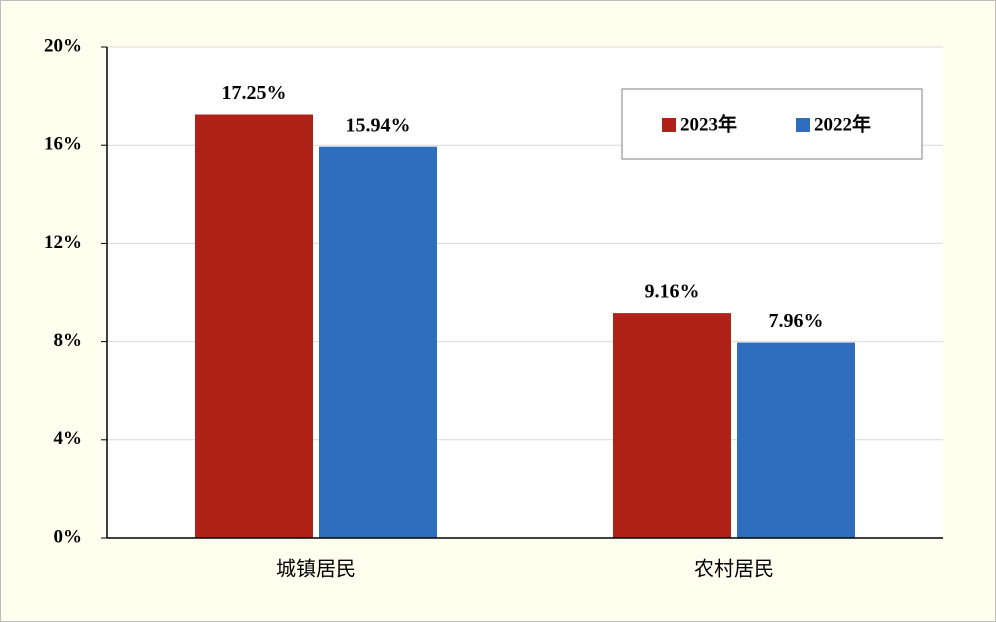 This screenshot has width=996, height=622. I want to click on y-tick-label: 12%, so click(63, 242).